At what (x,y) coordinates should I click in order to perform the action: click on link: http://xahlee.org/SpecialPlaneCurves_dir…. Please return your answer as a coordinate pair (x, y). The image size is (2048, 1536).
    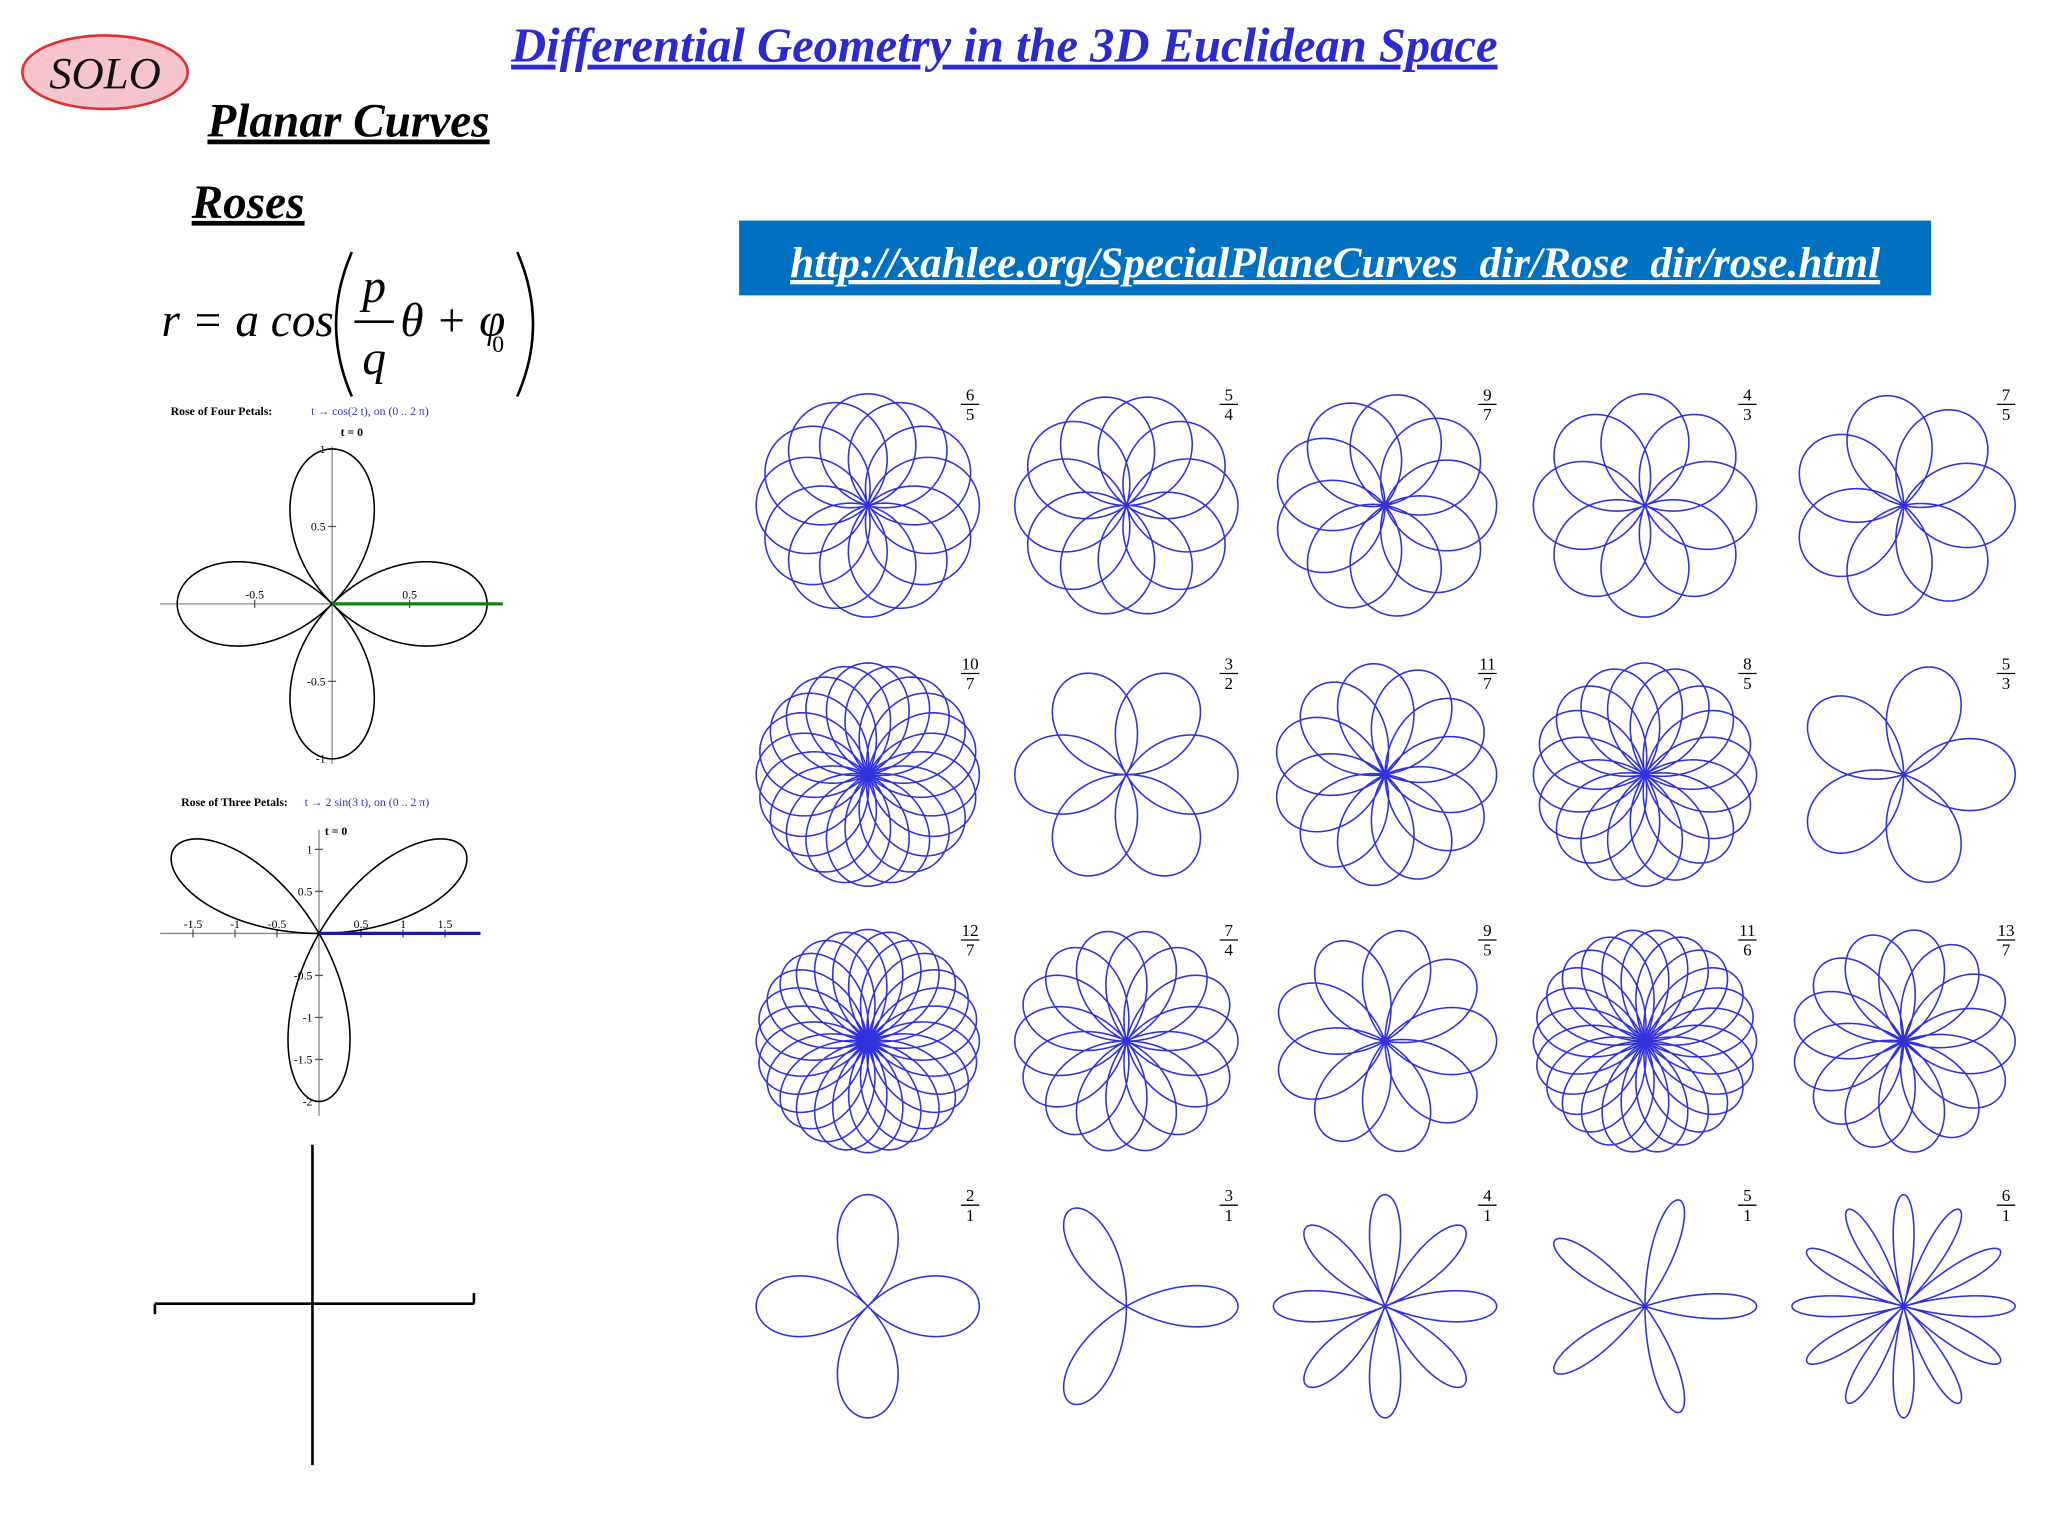
    Looking at the image, I should click on (1335, 263).